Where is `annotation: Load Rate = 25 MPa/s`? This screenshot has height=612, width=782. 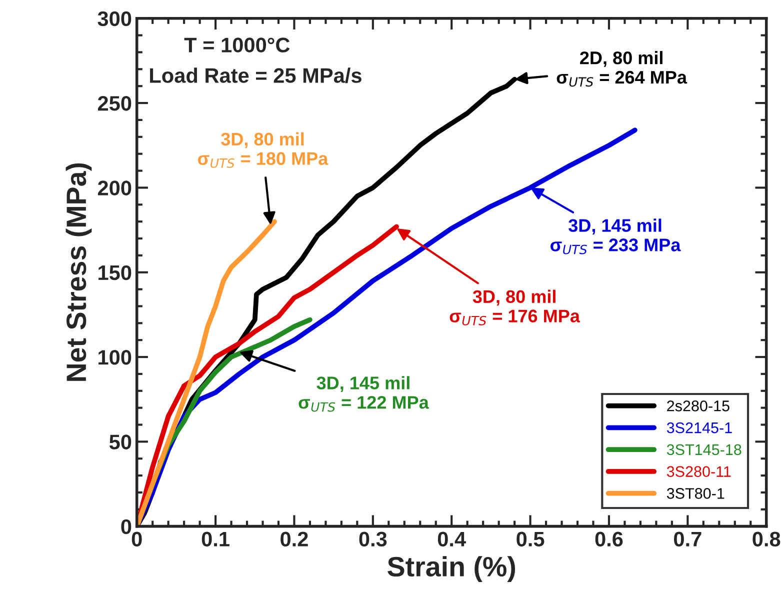
annotation: Load Rate = 25 MPa/s is located at coordinates (256, 76).